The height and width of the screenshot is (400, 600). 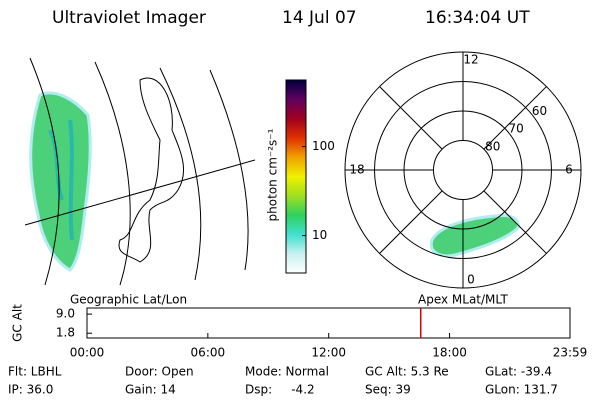 What do you see at coordinates (150, 390) in the screenshot?
I see `info-text: Gain: 14` at bounding box center [150, 390].